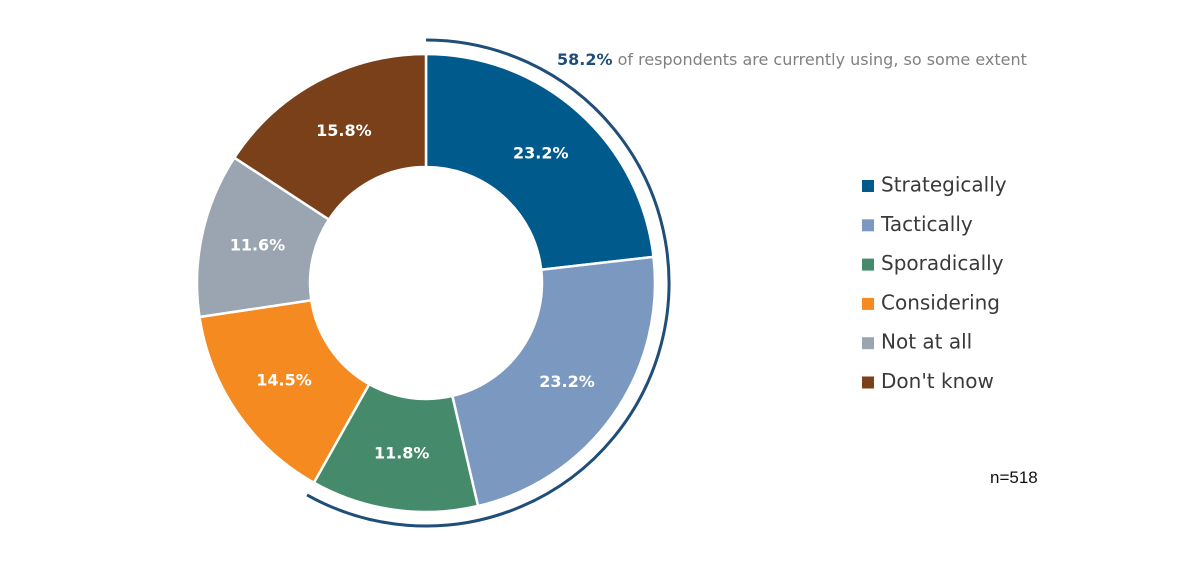 The image size is (1200, 566). I want to click on slice-value-label: 11.8%, so click(402, 452).